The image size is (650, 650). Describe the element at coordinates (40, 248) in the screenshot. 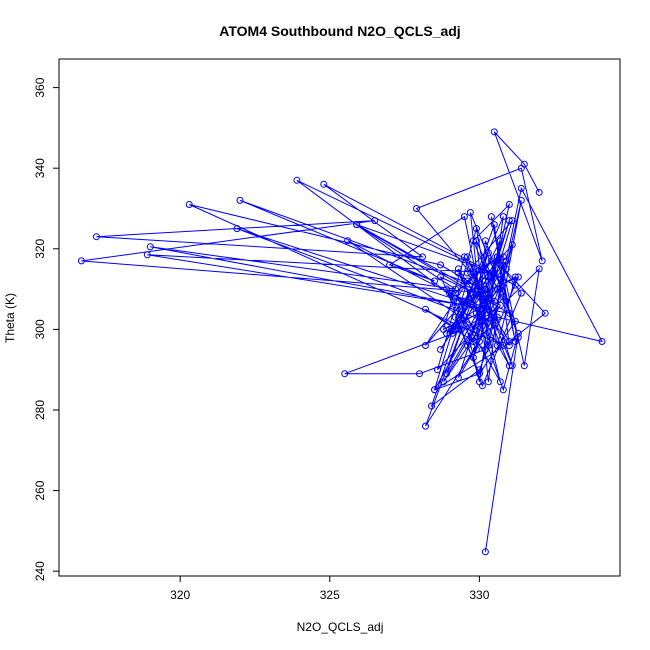

I see `y-tick-label: 320` at that location.